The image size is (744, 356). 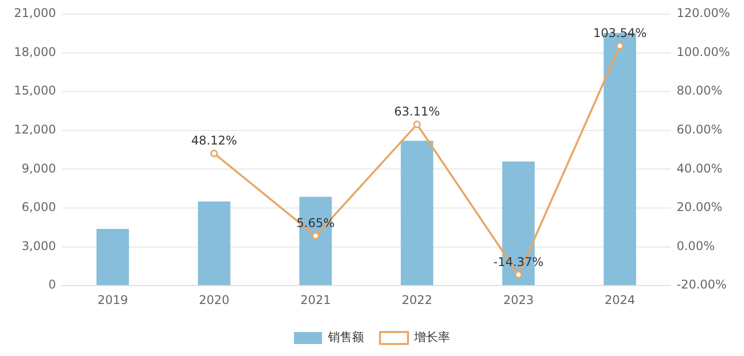 What do you see at coordinates (35, 51) in the screenshot?
I see `y-tick-label: 18,000` at bounding box center [35, 51].